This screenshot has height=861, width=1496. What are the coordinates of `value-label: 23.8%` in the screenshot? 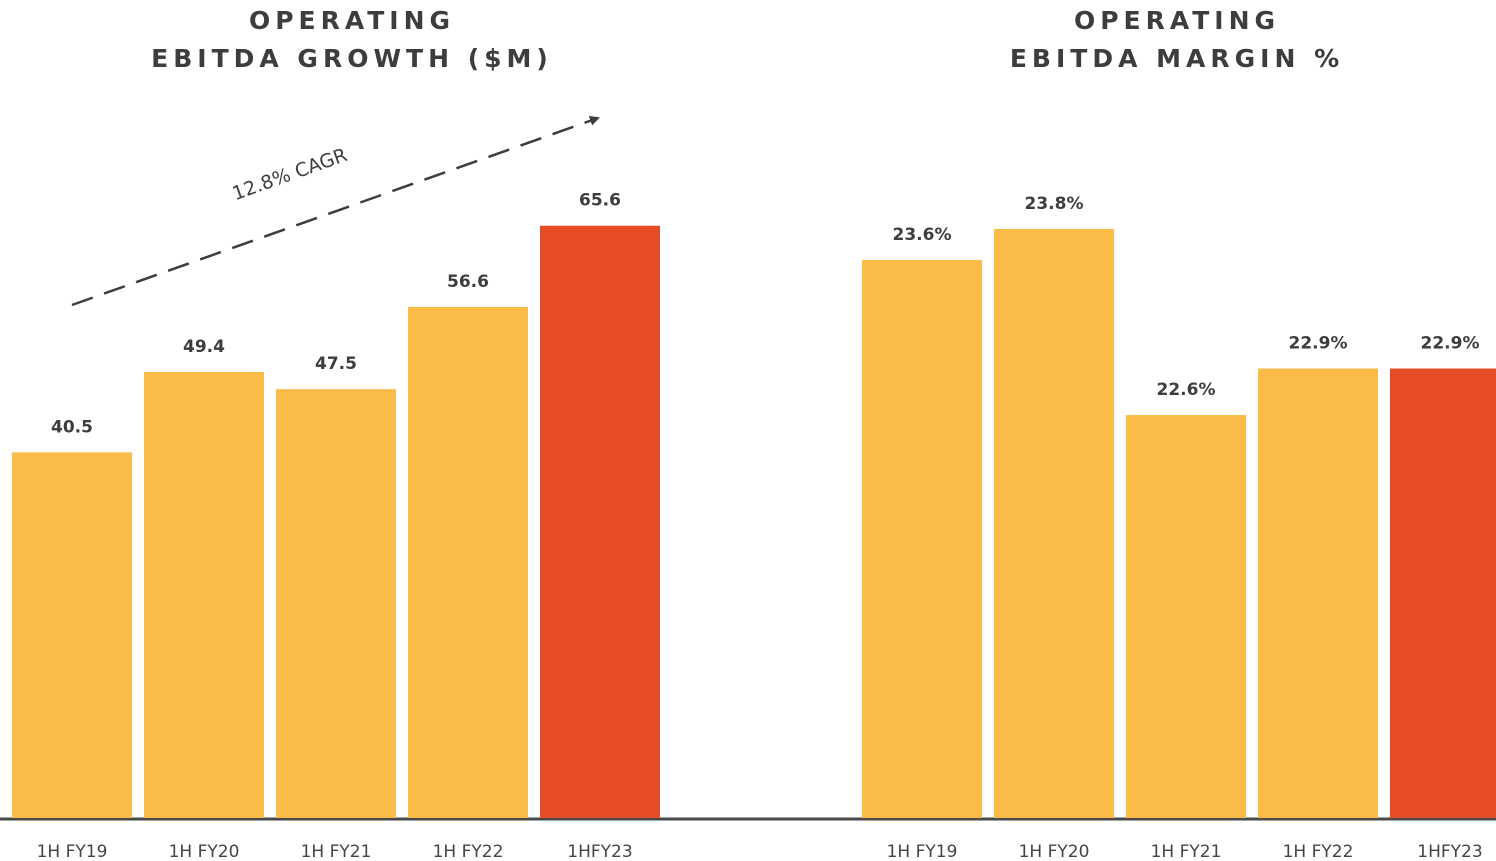 It's located at (1054, 204).